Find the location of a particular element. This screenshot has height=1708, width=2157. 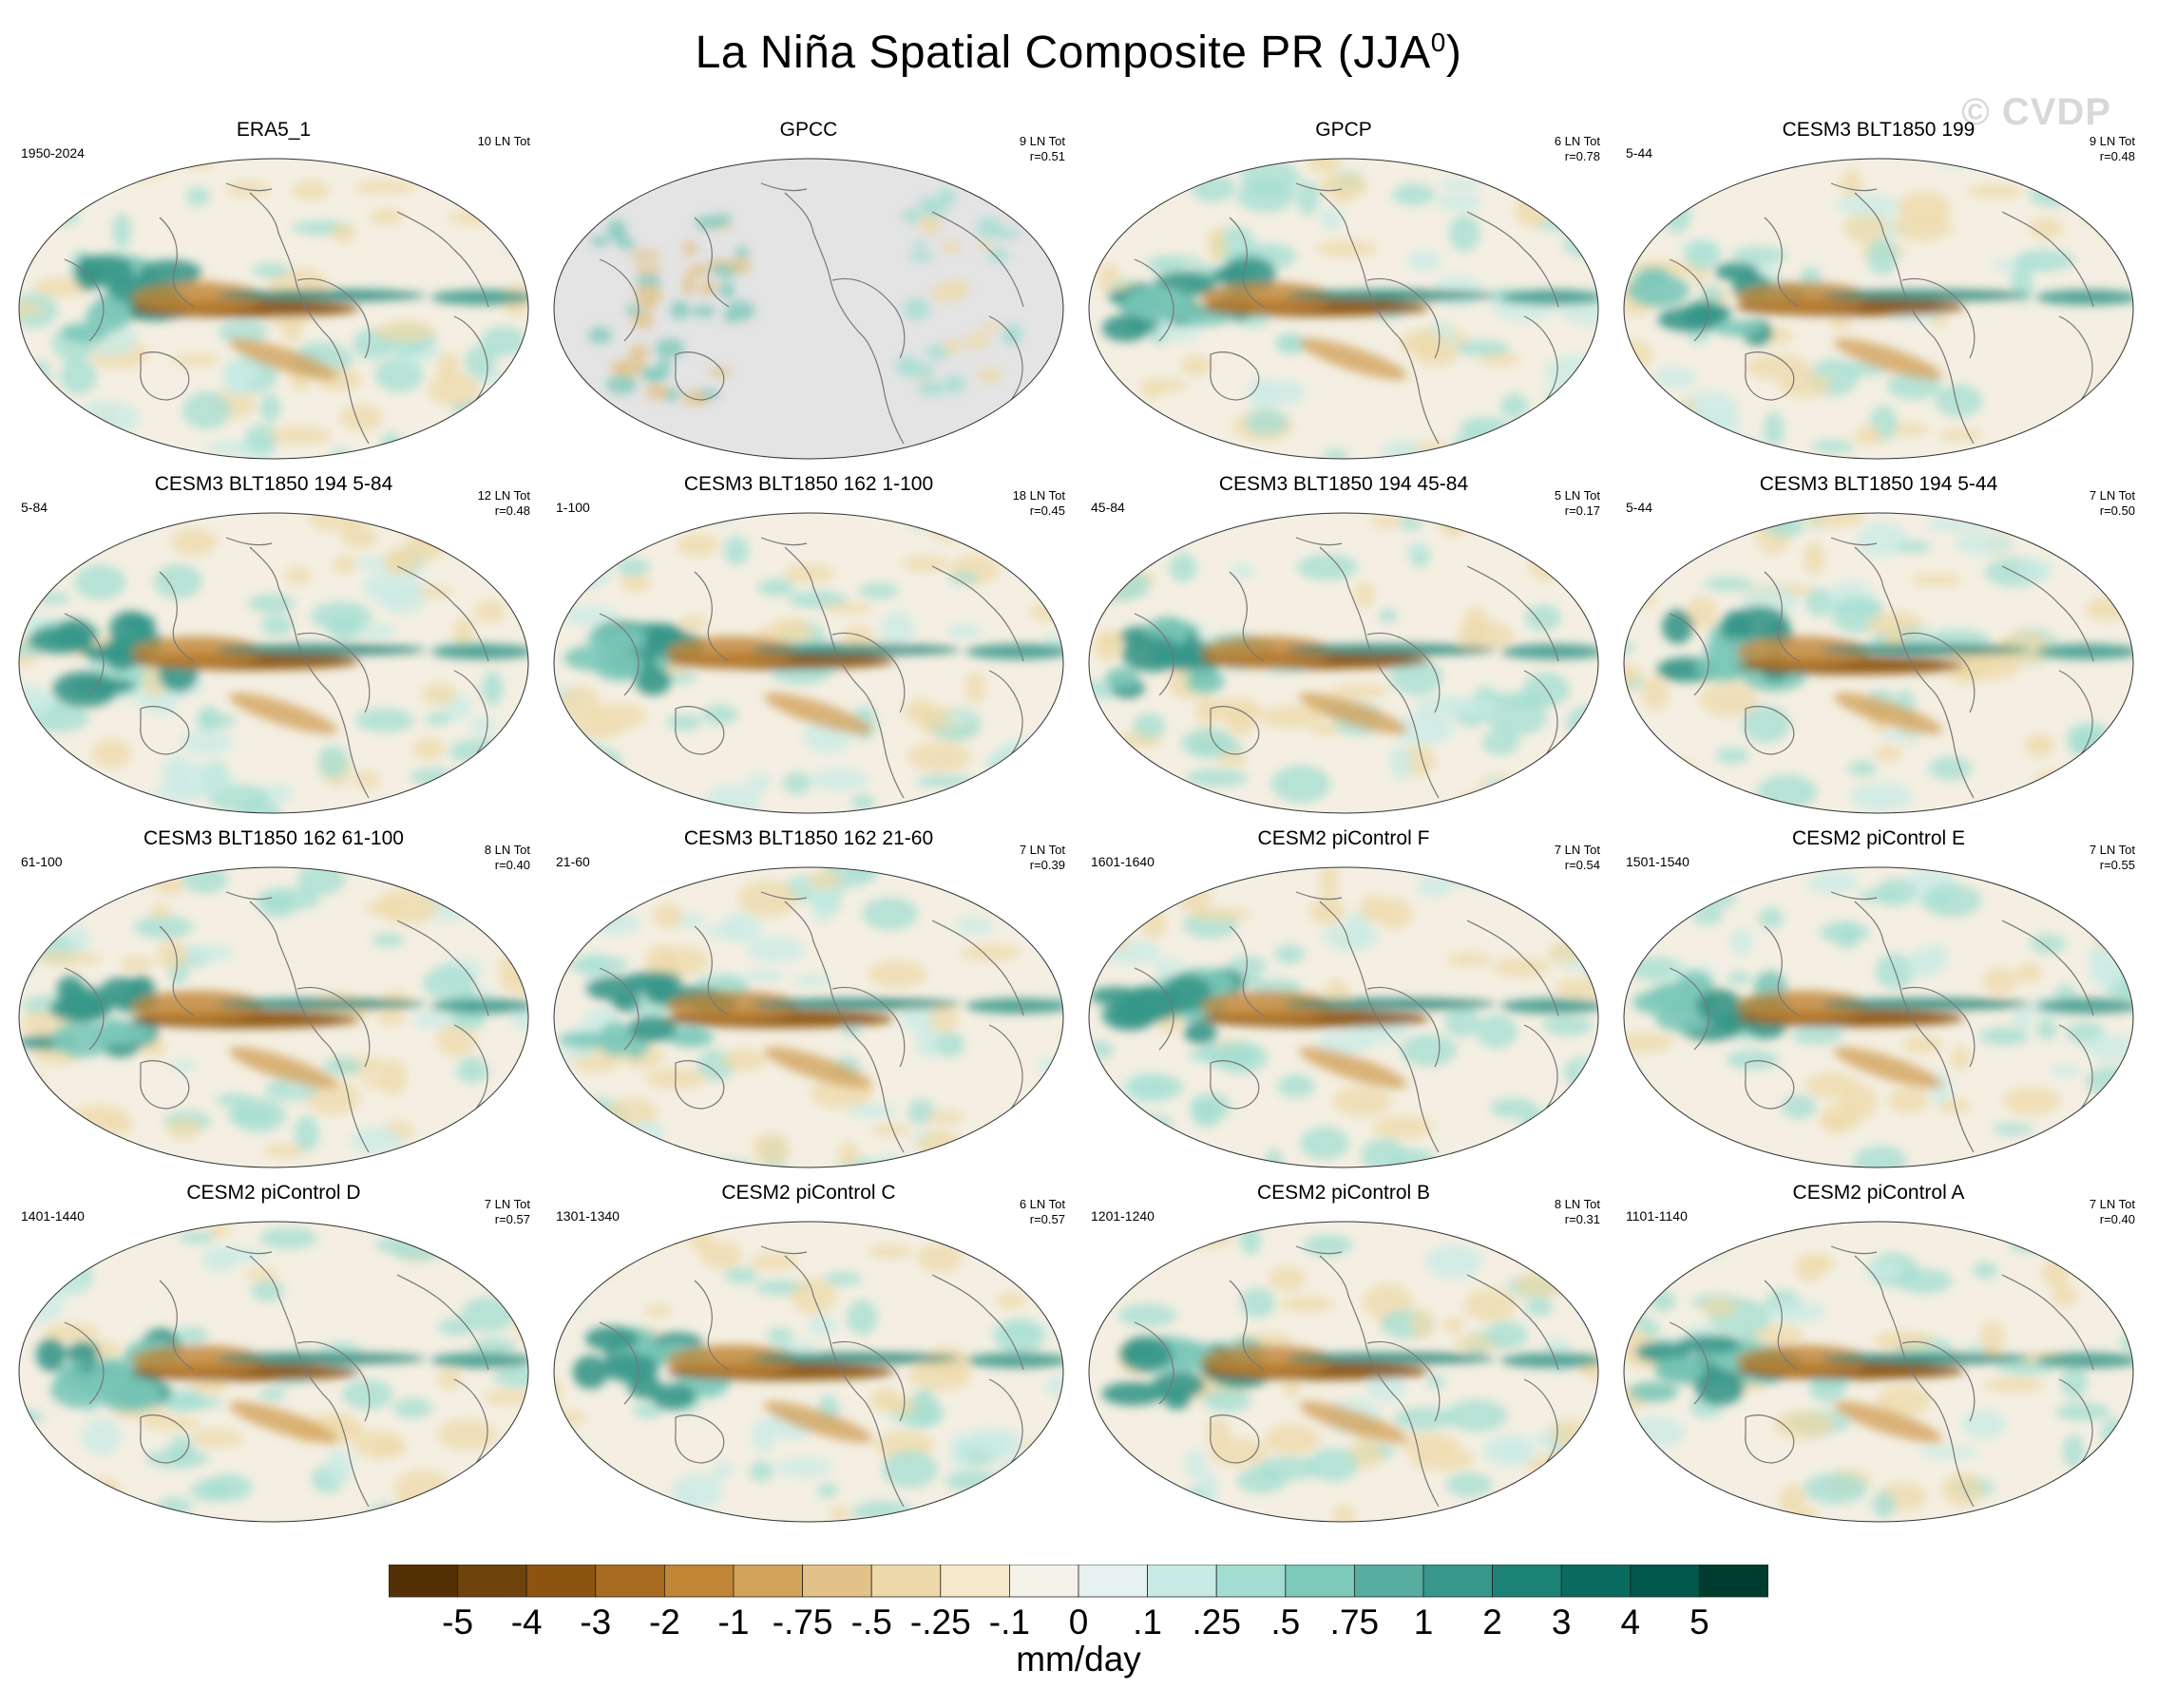

figure-title: La Niña Spatial Composite PR (JJA0) is located at coordinates (1078, 53).